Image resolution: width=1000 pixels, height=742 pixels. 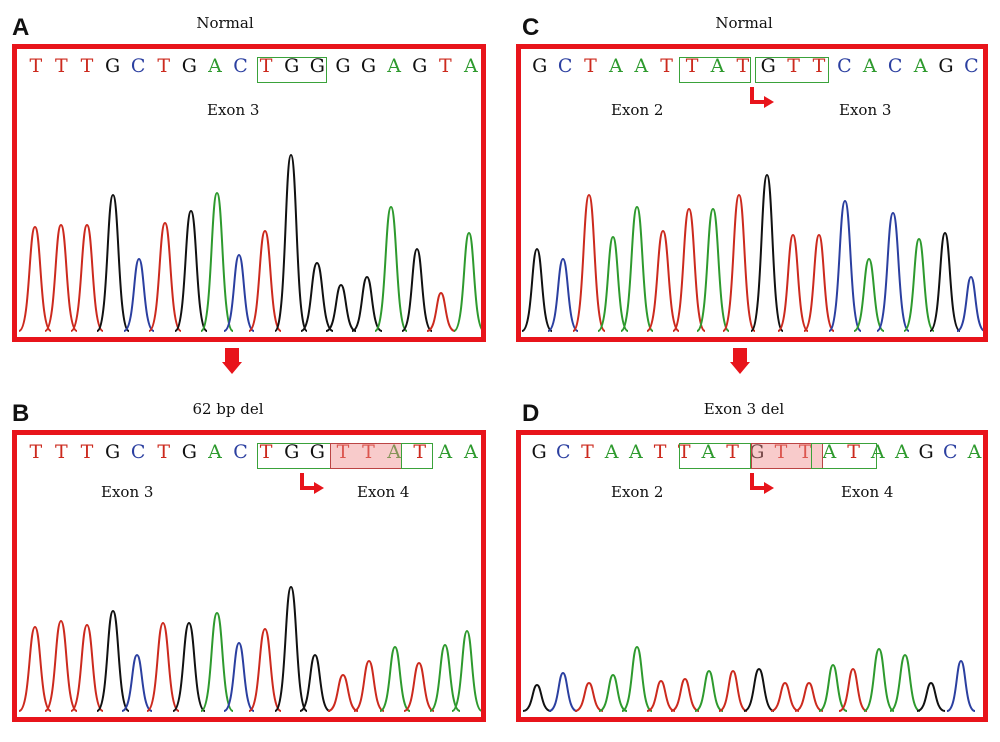 What do you see at coordinates (762, 97) in the screenshot?
I see `junction-arrow-icon-c` at bounding box center [762, 97].